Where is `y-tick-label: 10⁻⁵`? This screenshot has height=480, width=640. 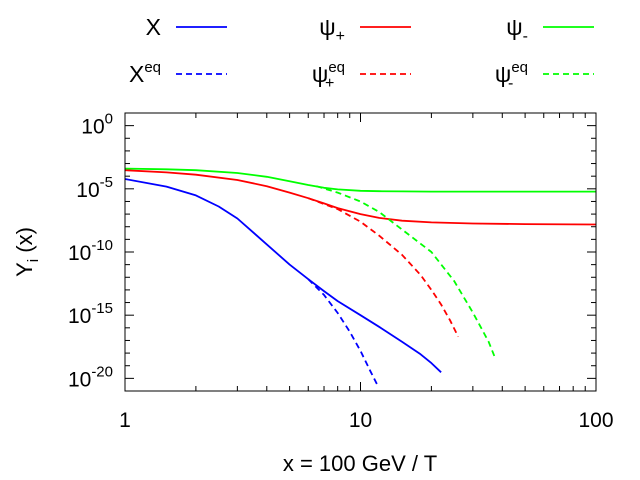
y-tick-label: 10⁻⁵ is located at coordinates (94, 188).